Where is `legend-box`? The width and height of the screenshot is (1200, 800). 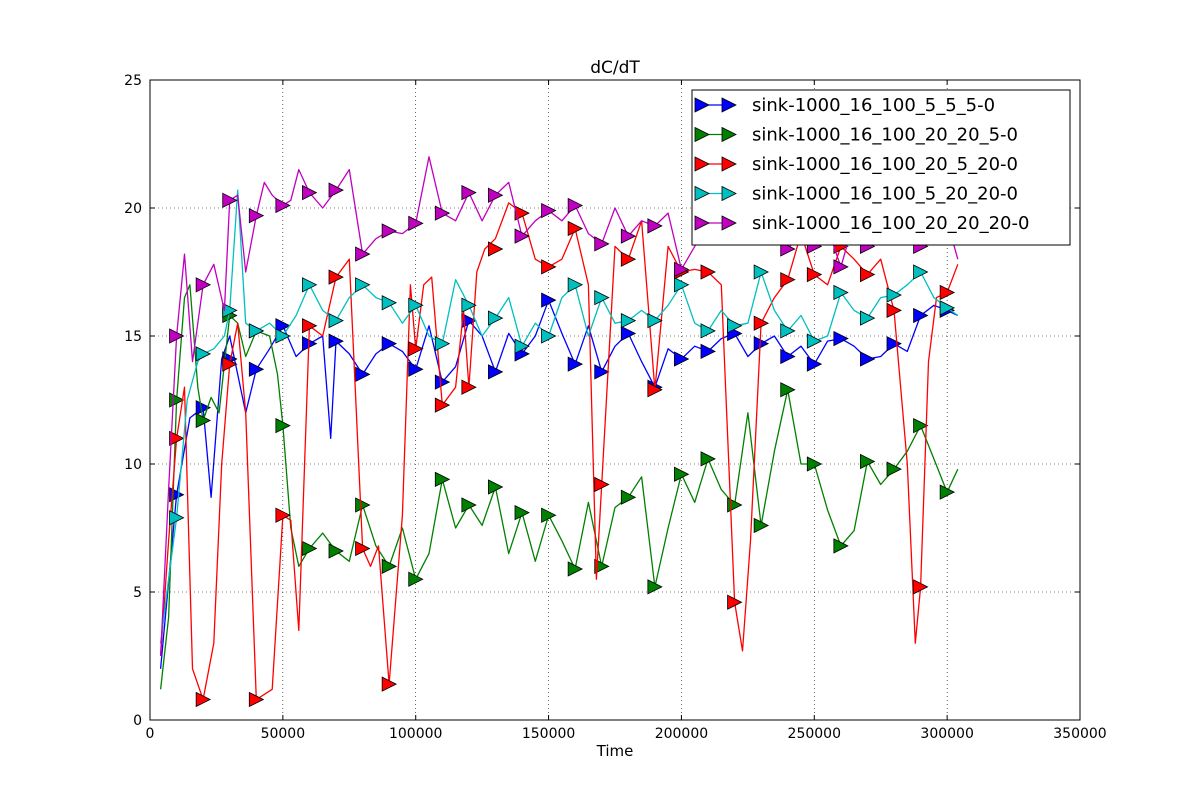
legend-box is located at coordinates (881, 167).